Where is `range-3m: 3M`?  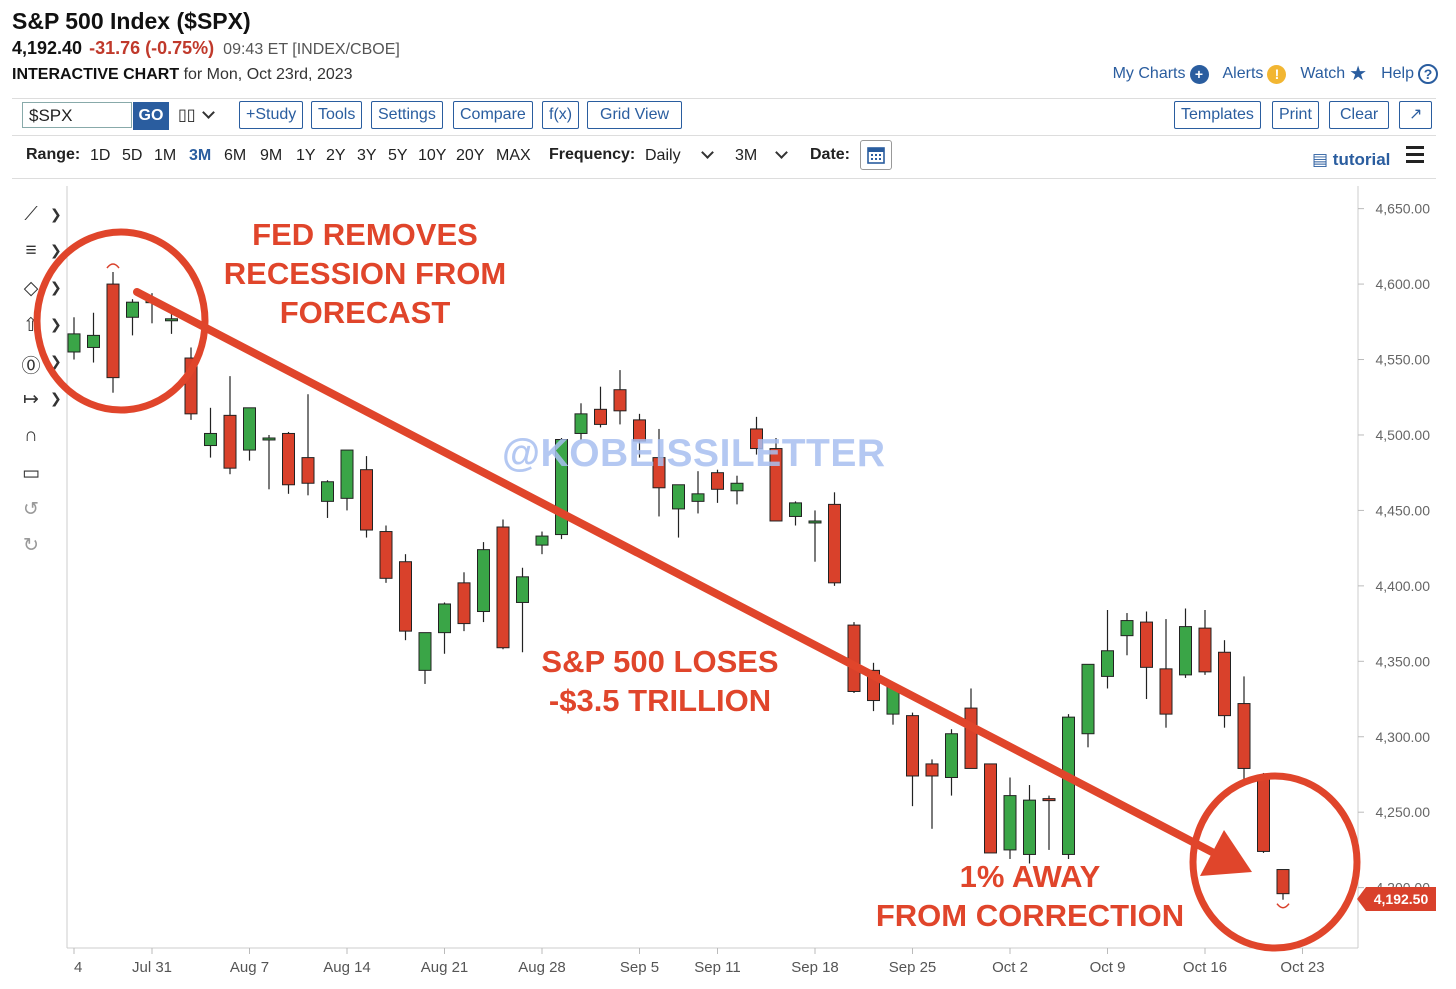
range-3m: 3M is located at coordinates (200, 155).